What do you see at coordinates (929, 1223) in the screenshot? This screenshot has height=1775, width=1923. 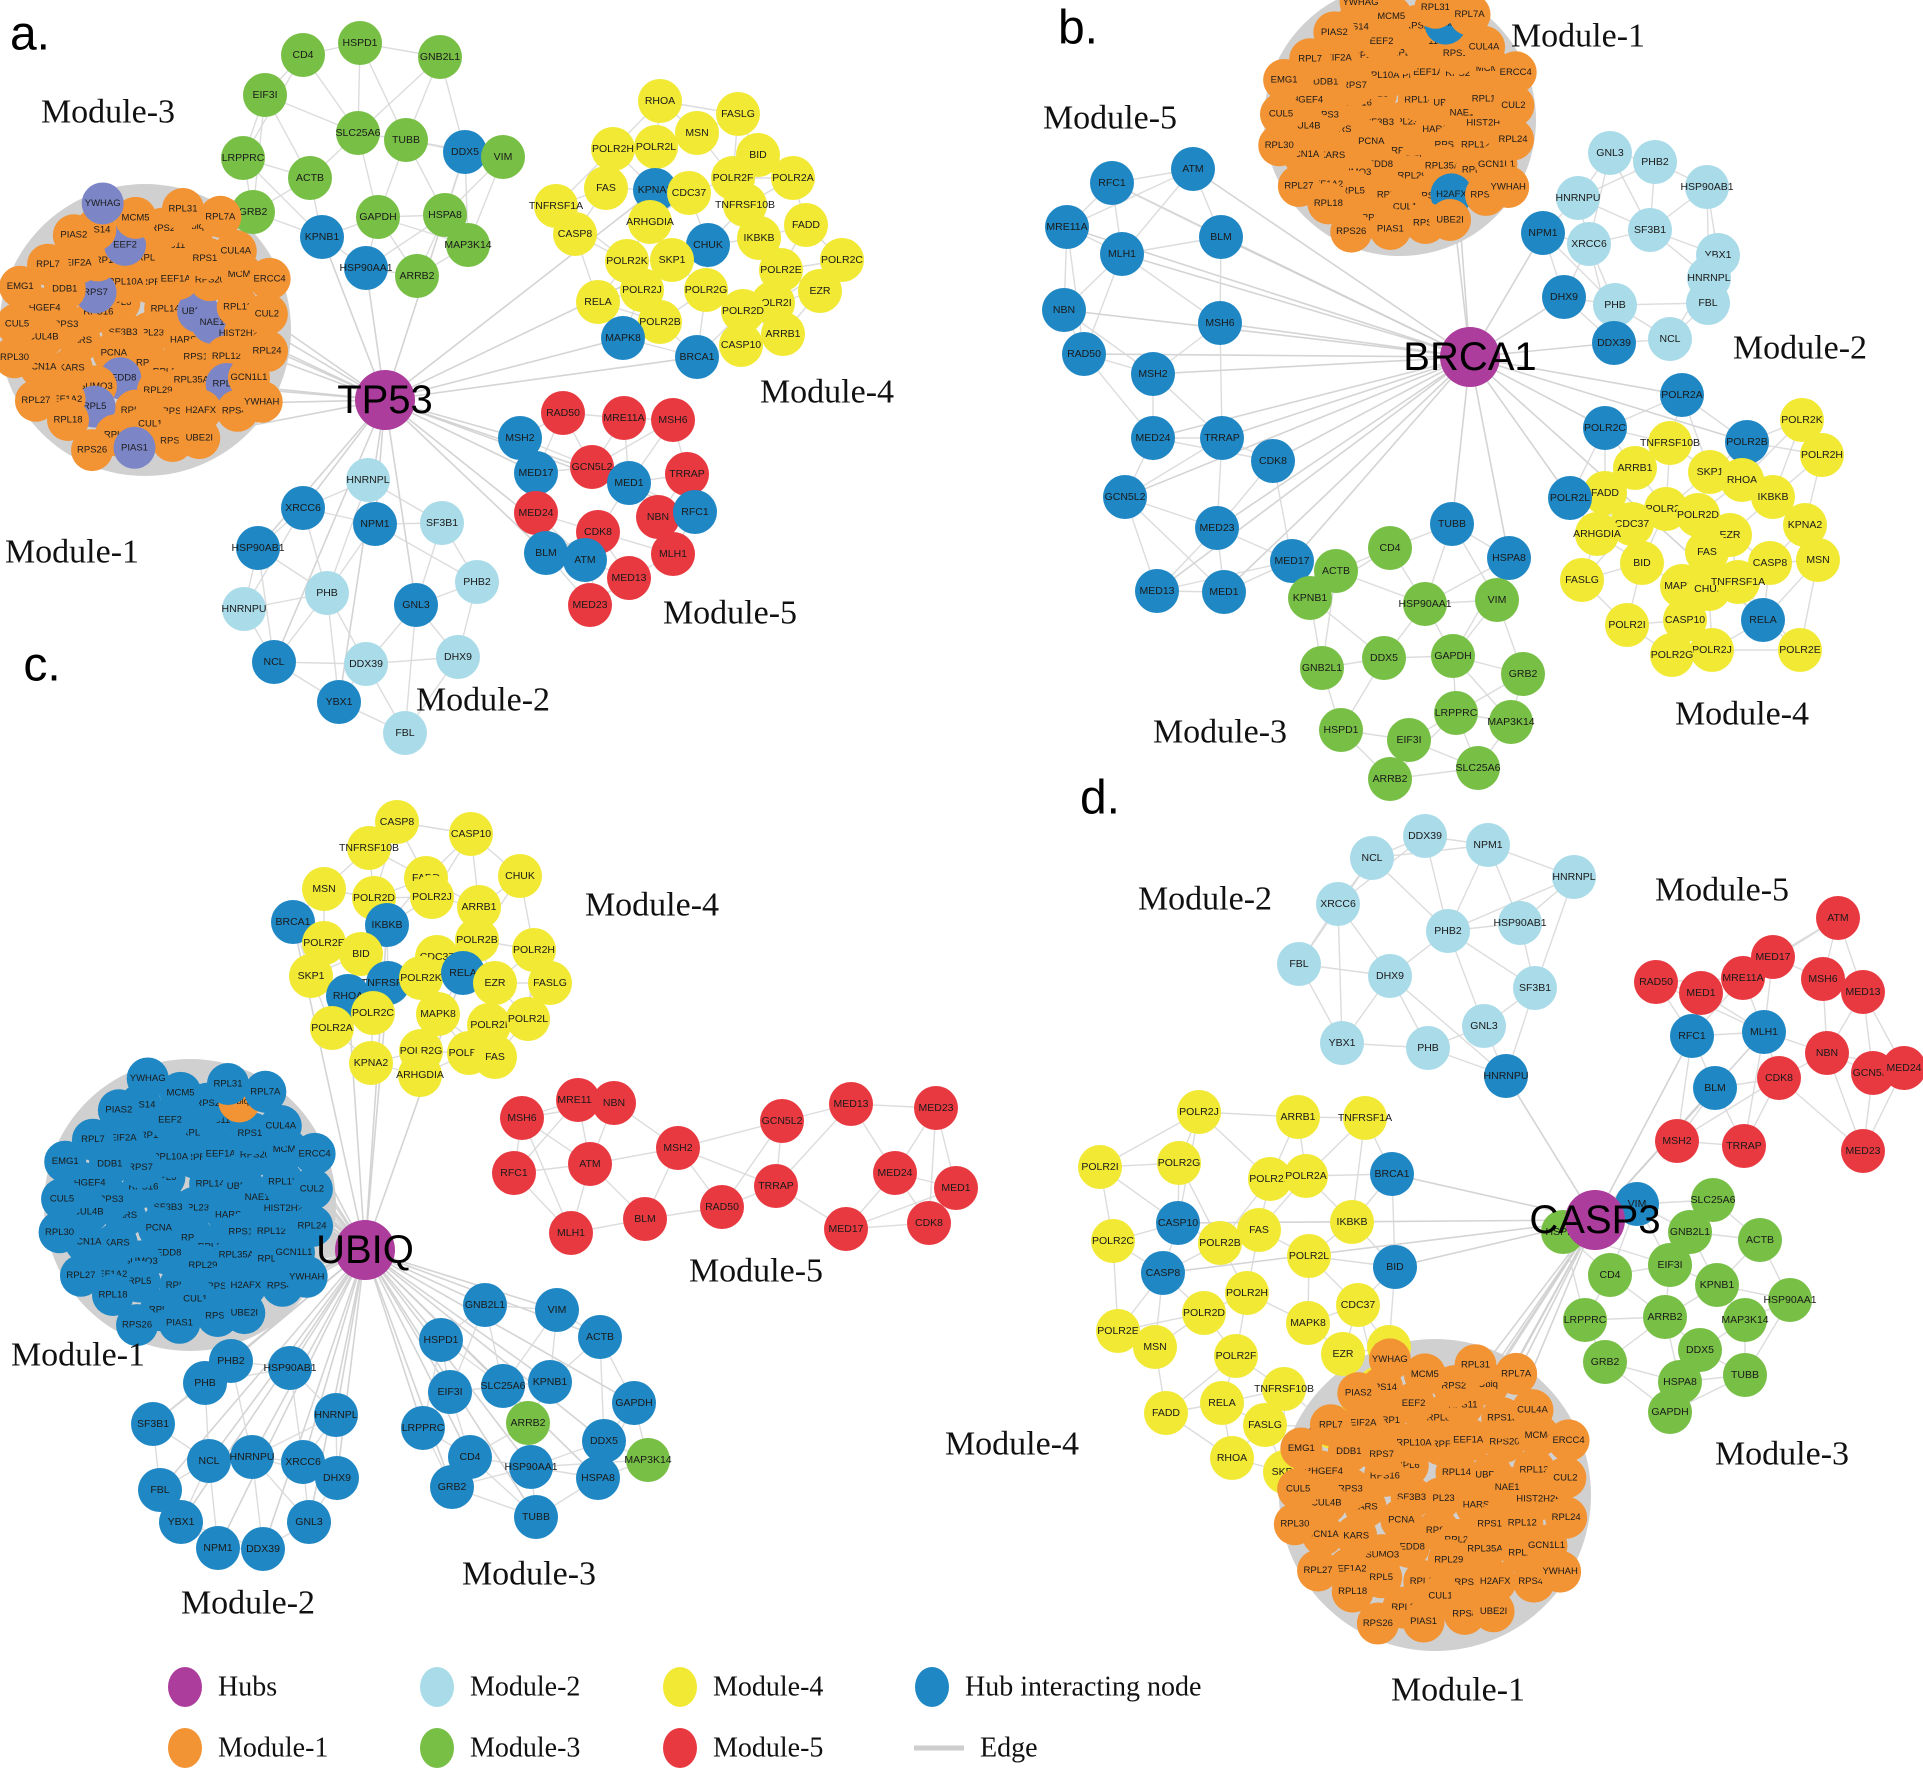 I see `label-text: CDK8` at bounding box center [929, 1223].